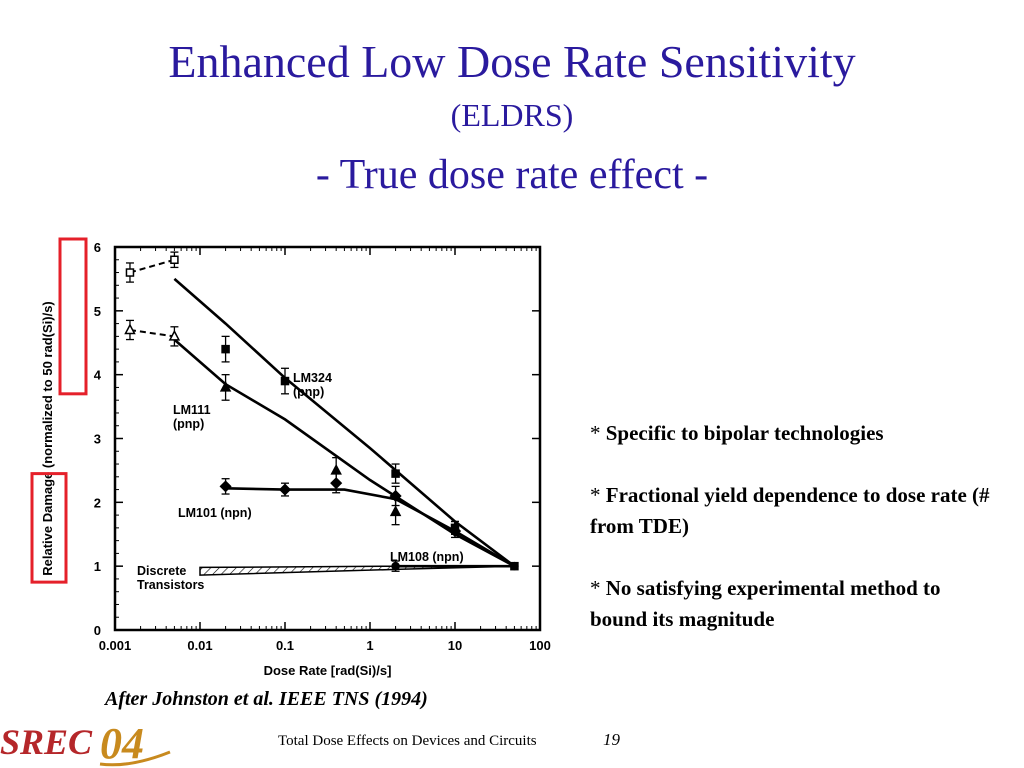 This screenshot has width=1024, height=768. What do you see at coordinates (97, 439) in the screenshot?
I see `y-tick-label: 3` at bounding box center [97, 439].